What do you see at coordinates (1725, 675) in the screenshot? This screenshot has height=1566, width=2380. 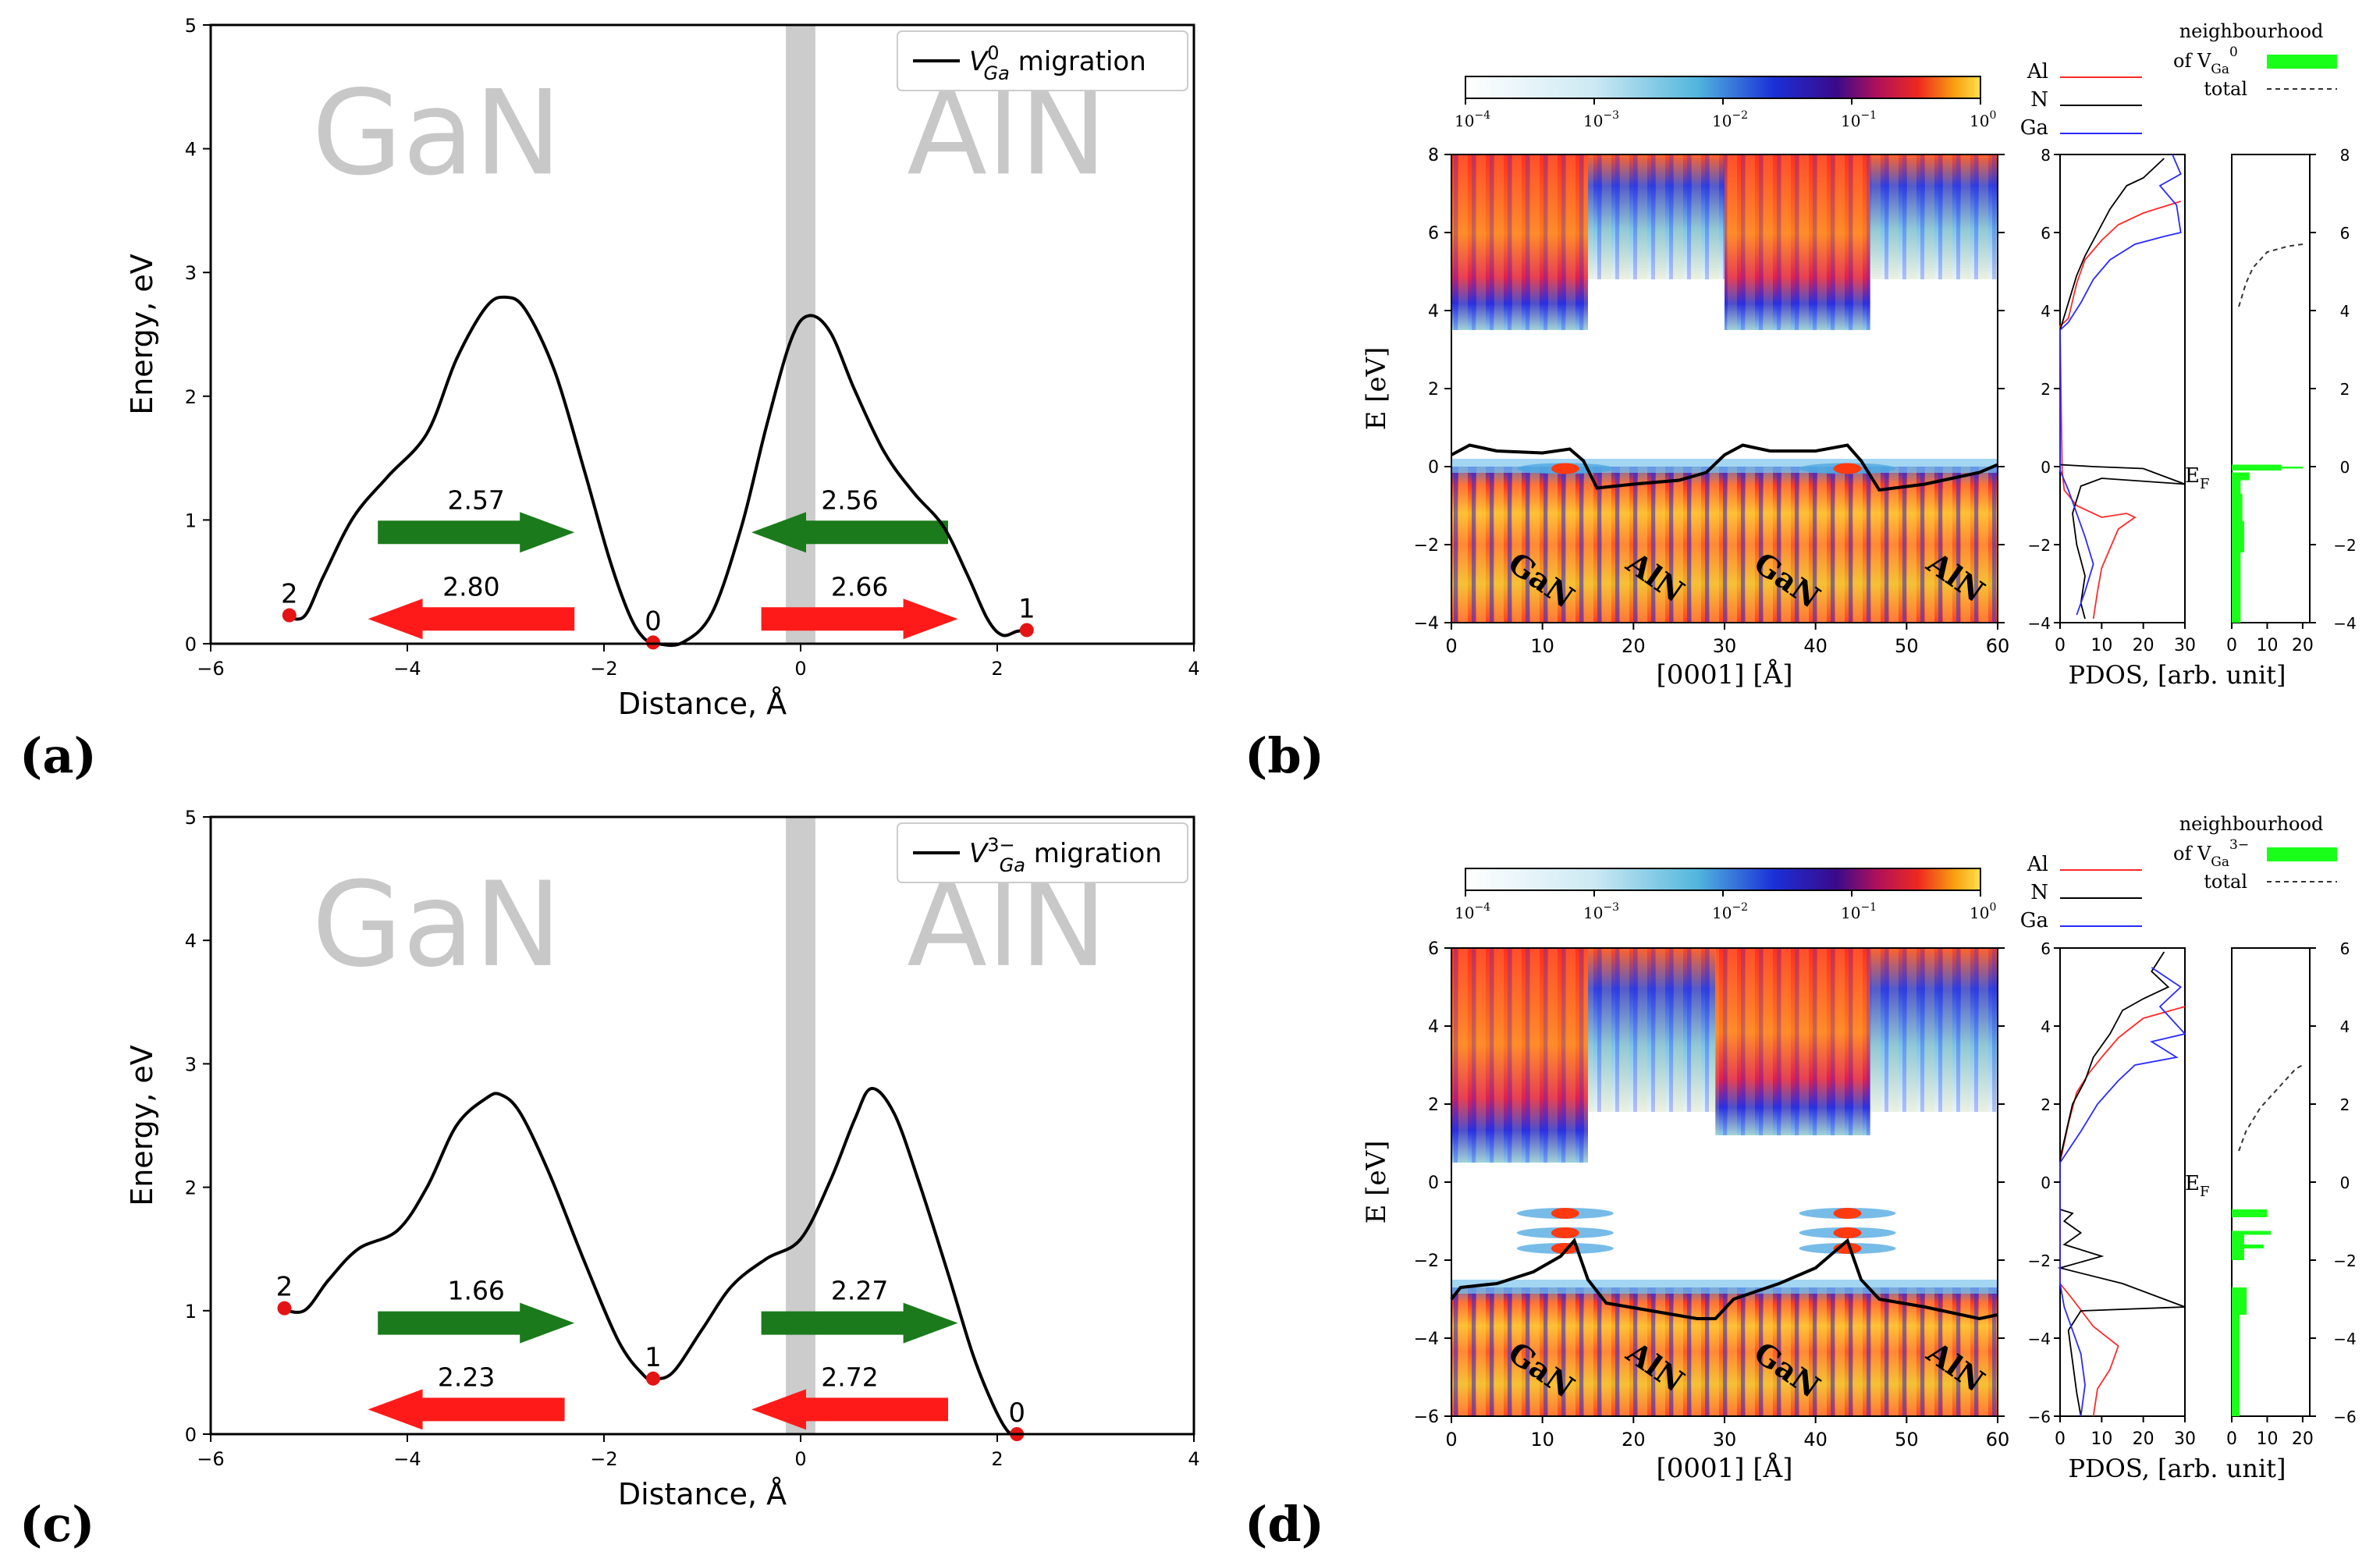 I see `x-axis-label: [0001] [Å]` at bounding box center [1725, 675].